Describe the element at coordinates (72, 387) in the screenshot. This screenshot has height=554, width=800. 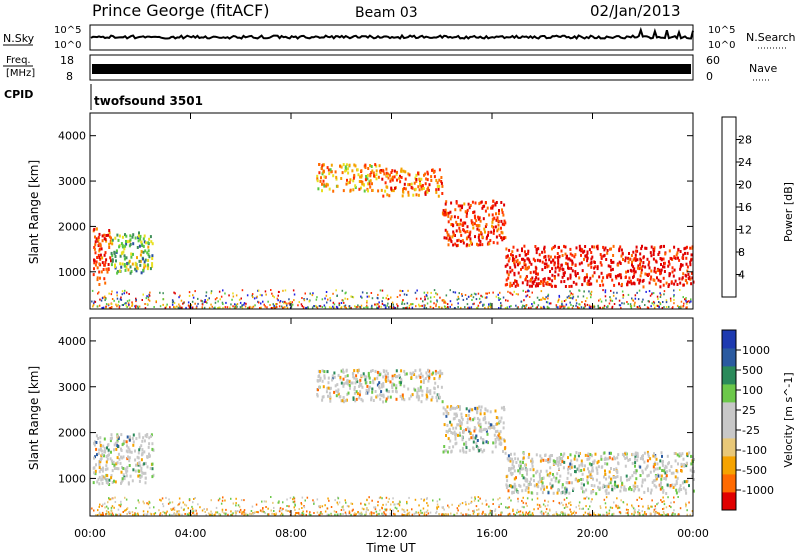
I see `y-tick-label: 3000` at that location.